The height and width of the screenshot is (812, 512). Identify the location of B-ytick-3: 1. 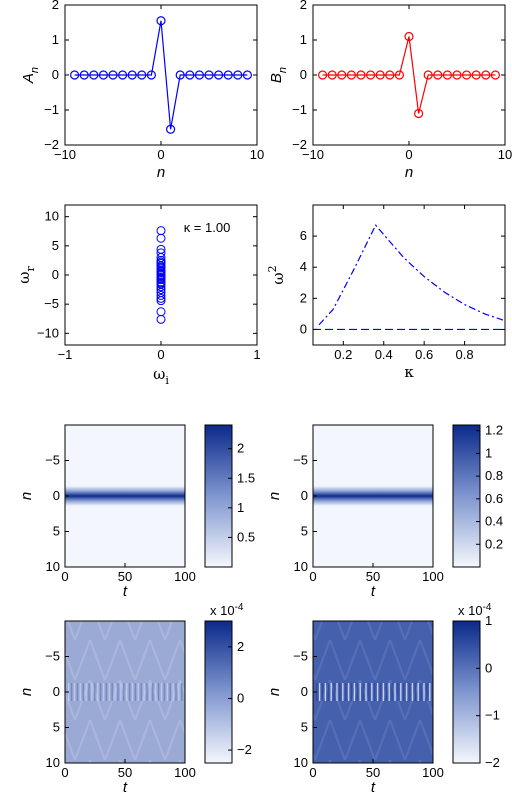
(303, 39).